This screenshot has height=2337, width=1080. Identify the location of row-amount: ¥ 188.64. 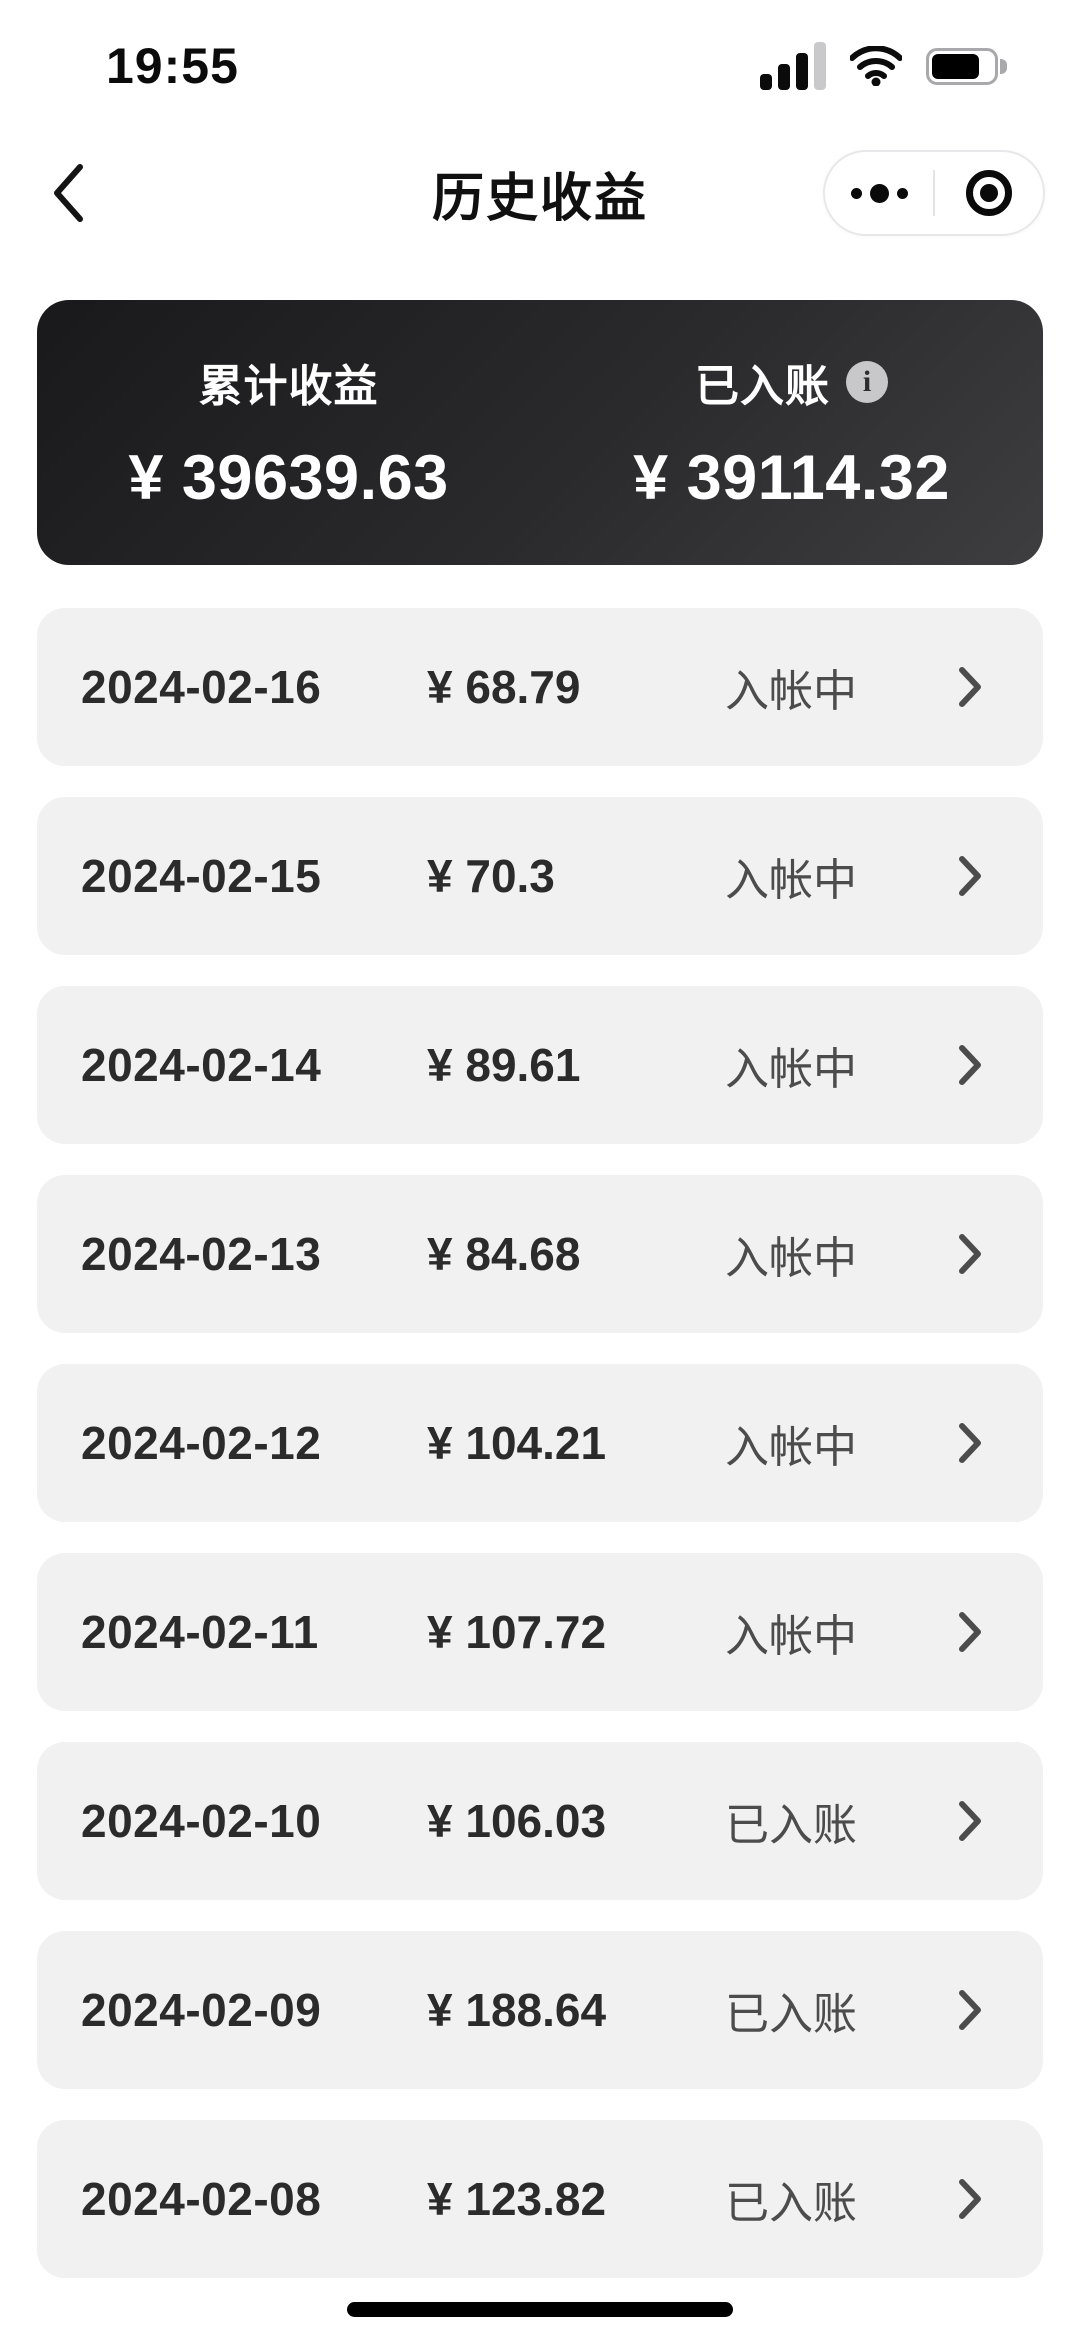
(517, 2010).